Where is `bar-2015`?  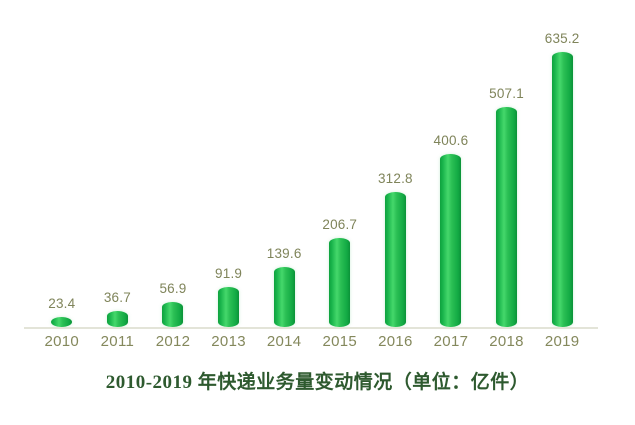
bar-2015 is located at coordinates (340, 282).